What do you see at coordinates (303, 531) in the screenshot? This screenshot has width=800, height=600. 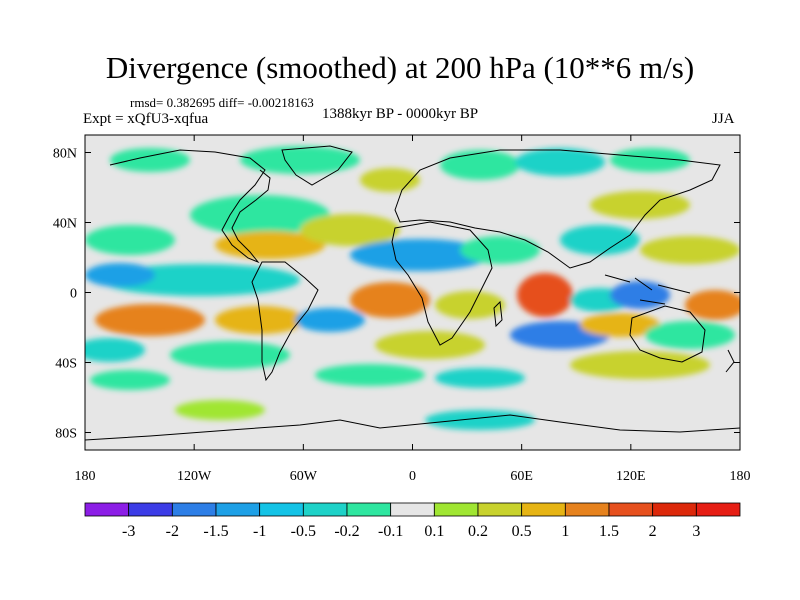 I see `colorbar-label: -0.5` at bounding box center [303, 531].